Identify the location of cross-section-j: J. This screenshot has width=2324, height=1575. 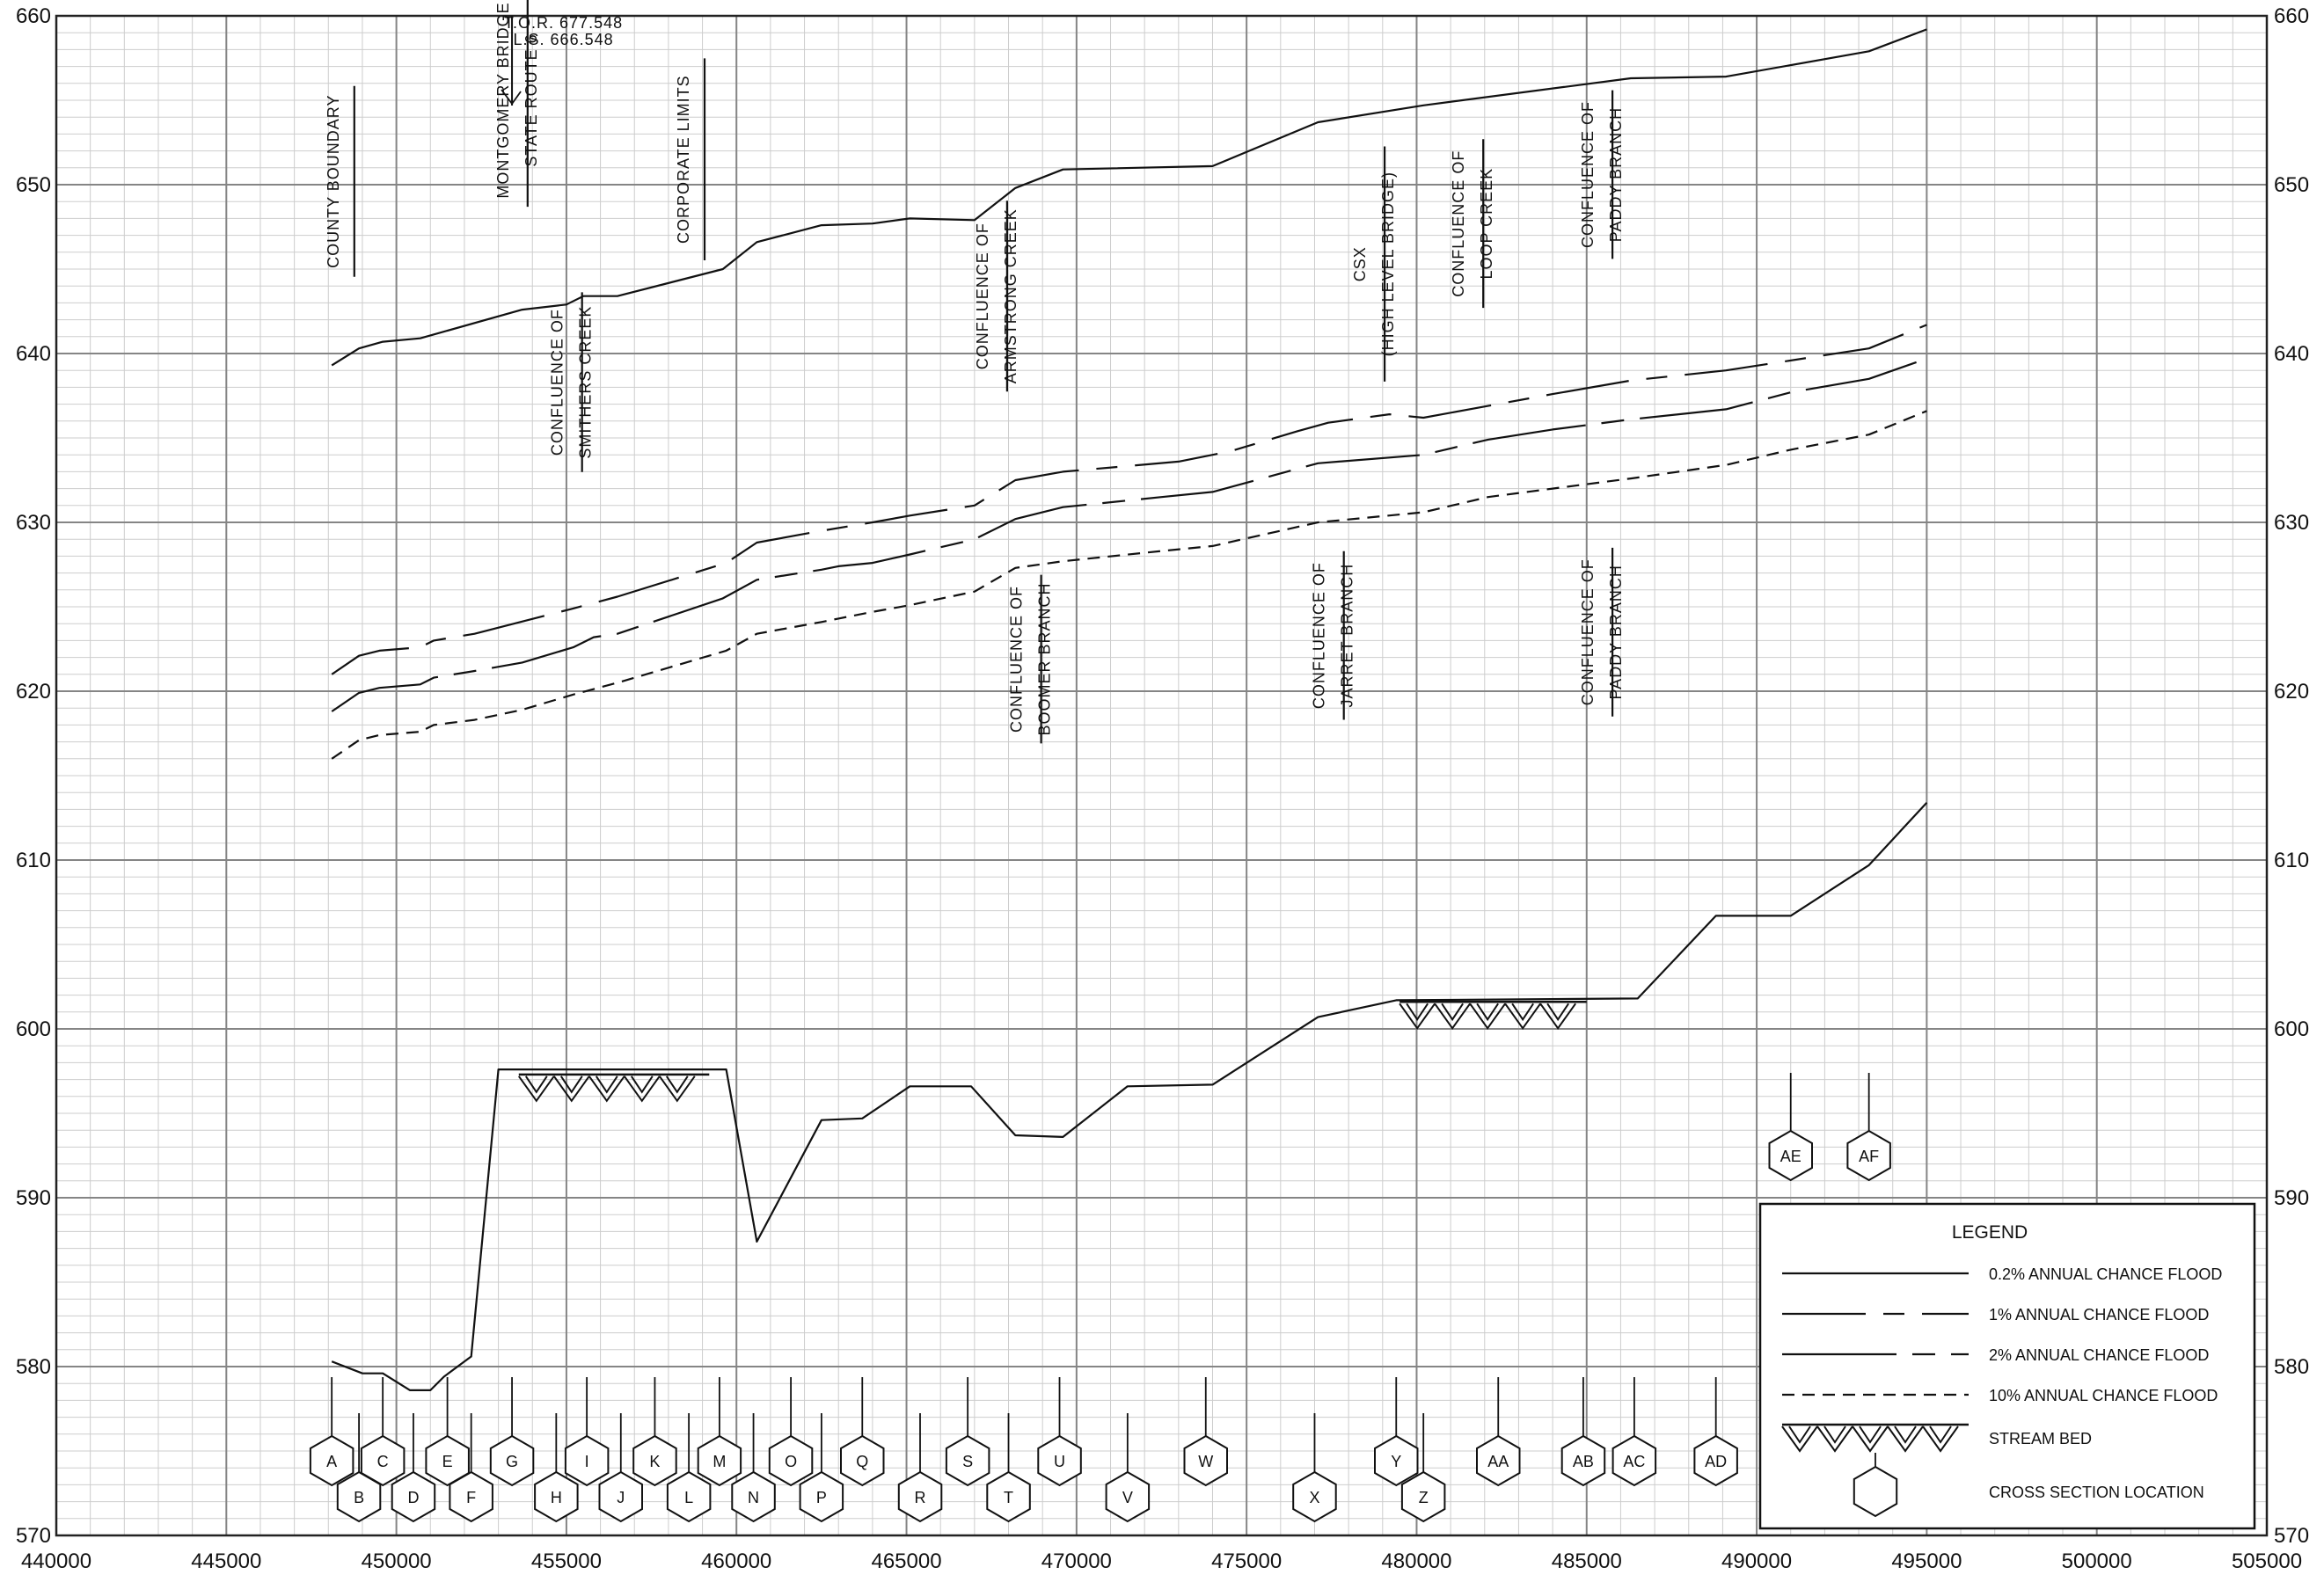
(621, 1468).